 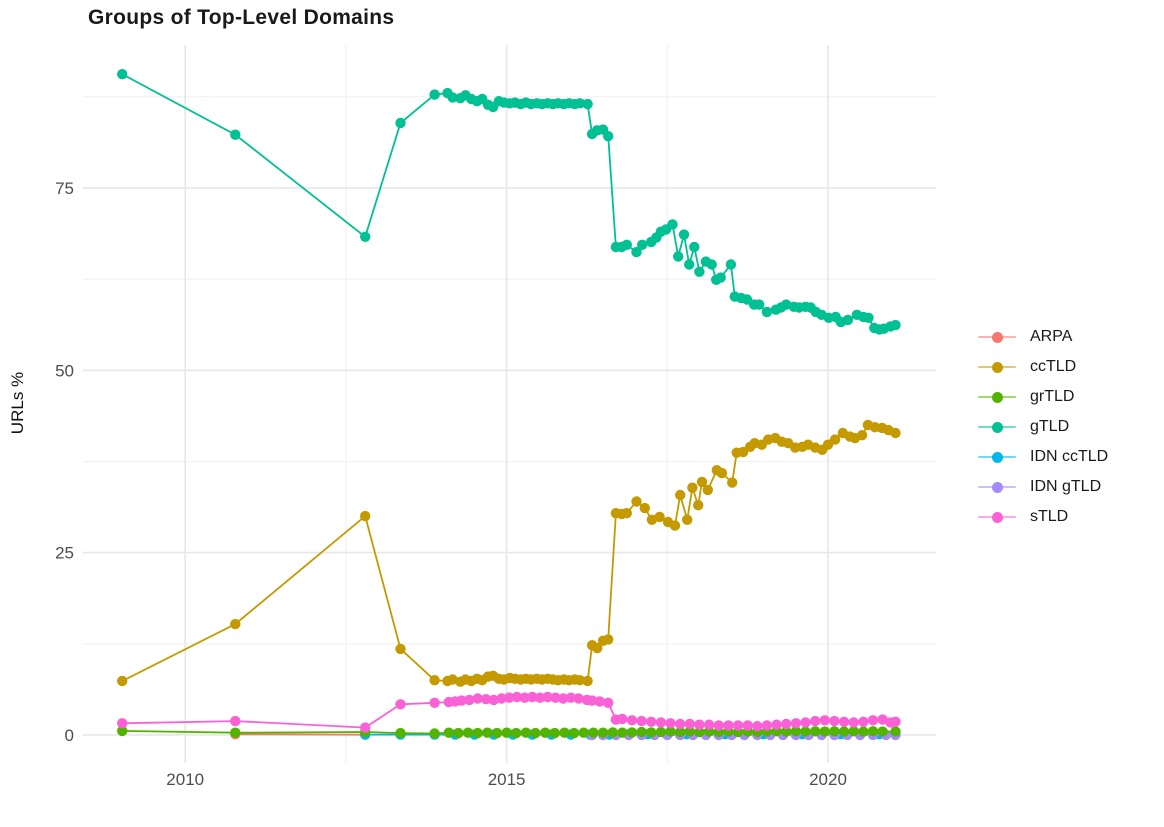 What do you see at coordinates (1049, 516) in the screenshot?
I see `legend-label: sTLD` at bounding box center [1049, 516].